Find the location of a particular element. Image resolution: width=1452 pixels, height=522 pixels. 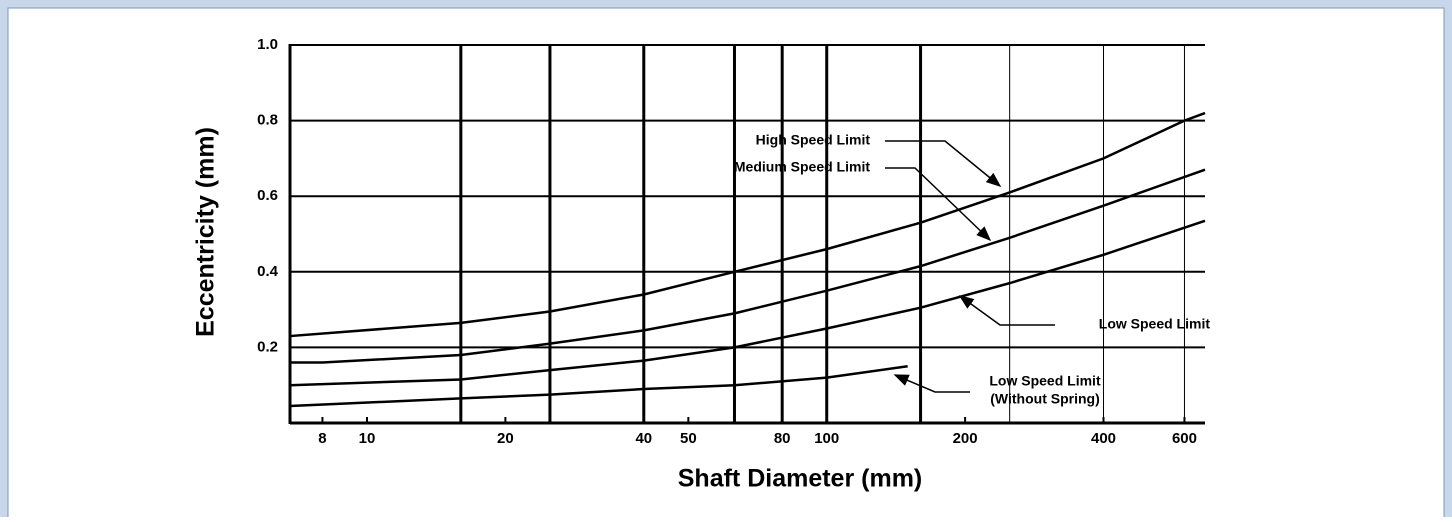

y-axis-label: Eccentricity (mm) is located at coordinates (206, 232).